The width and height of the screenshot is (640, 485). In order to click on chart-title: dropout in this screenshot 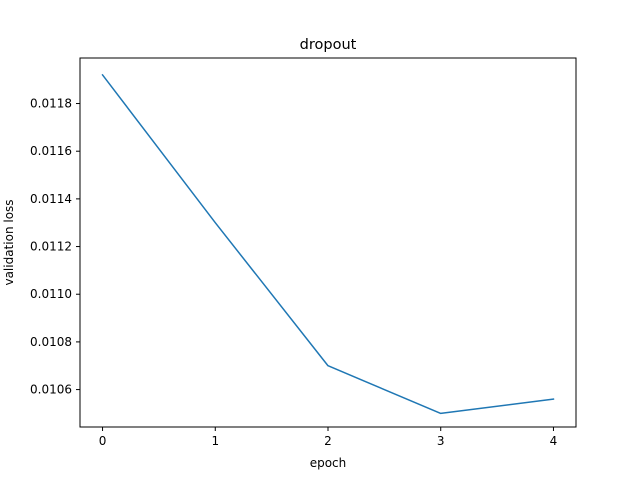, I will do `click(328, 45)`.